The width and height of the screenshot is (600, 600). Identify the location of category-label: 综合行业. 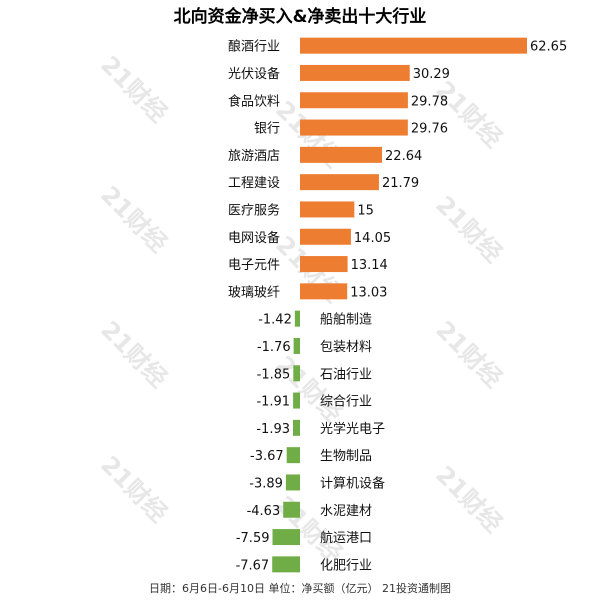
(346, 402).